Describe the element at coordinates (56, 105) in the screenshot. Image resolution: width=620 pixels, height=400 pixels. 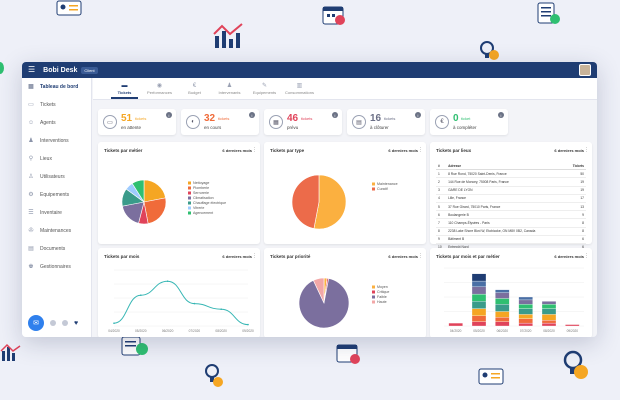
I see `sidebar-item: ▭ Tickets` at that location.